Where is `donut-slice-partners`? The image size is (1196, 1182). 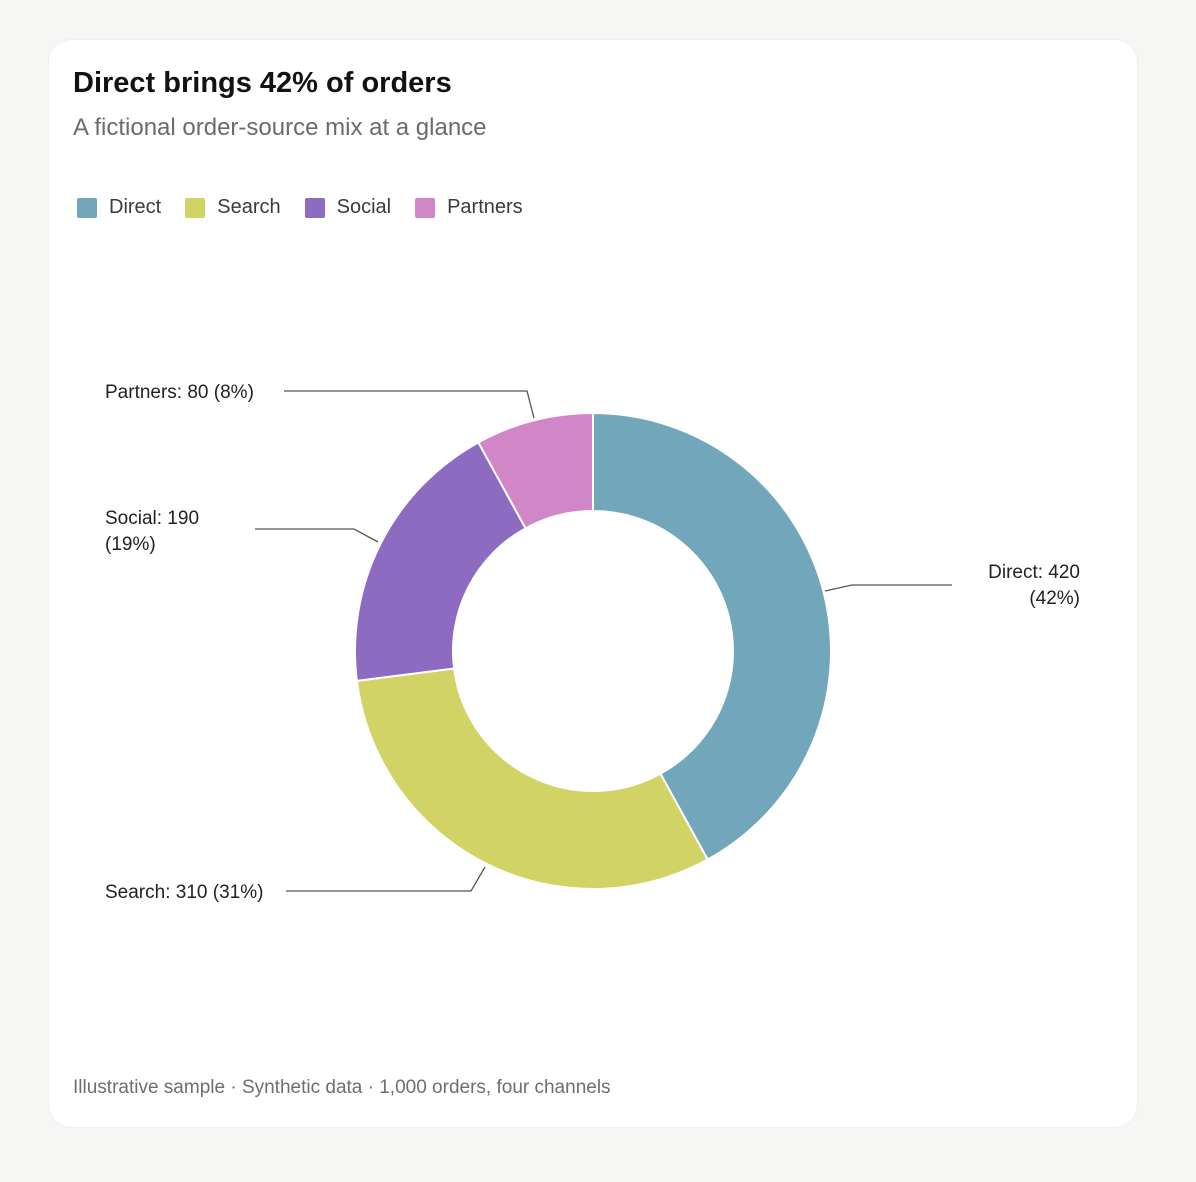 donut-slice-partners is located at coordinates (535, 470).